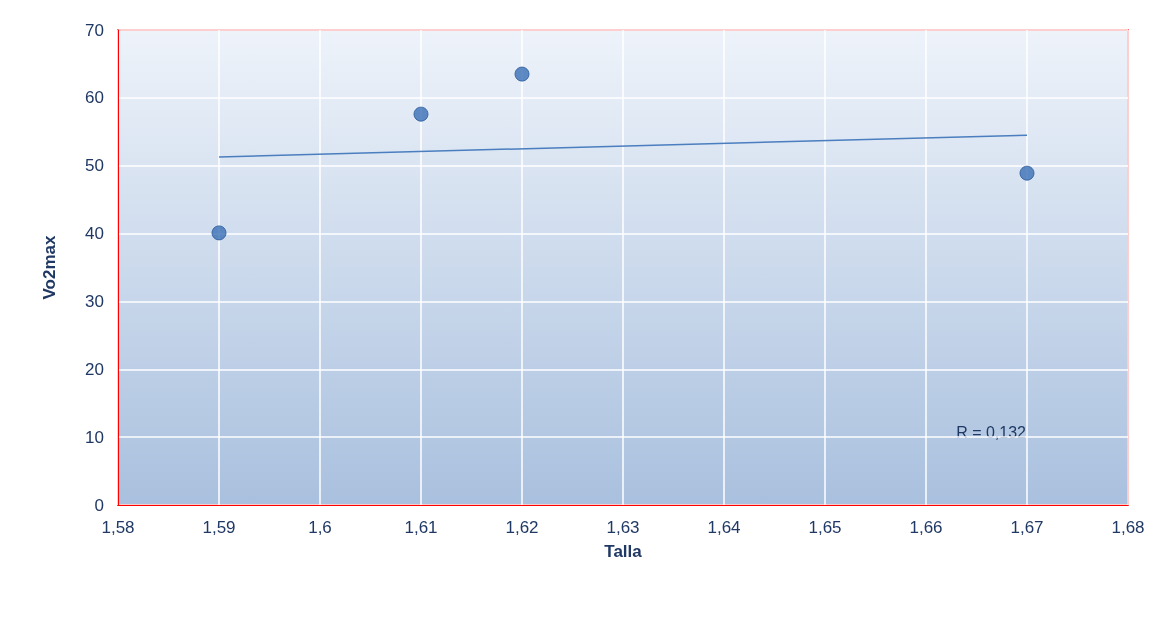  What do you see at coordinates (421, 527) in the screenshot?
I see `x-tick-label: 1,61` at bounding box center [421, 527].